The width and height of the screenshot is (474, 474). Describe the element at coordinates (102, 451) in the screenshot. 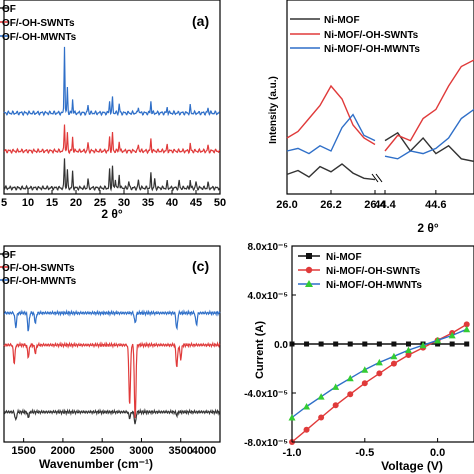

I see `x-tick-label-c-2: 2500` at that location.